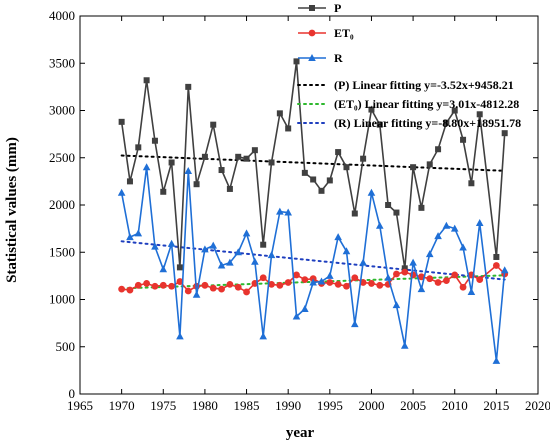 The height and width of the screenshot is (444, 550). Describe the element at coordinates (337, 8) in the screenshot. I see `legend-label: P` at that location.